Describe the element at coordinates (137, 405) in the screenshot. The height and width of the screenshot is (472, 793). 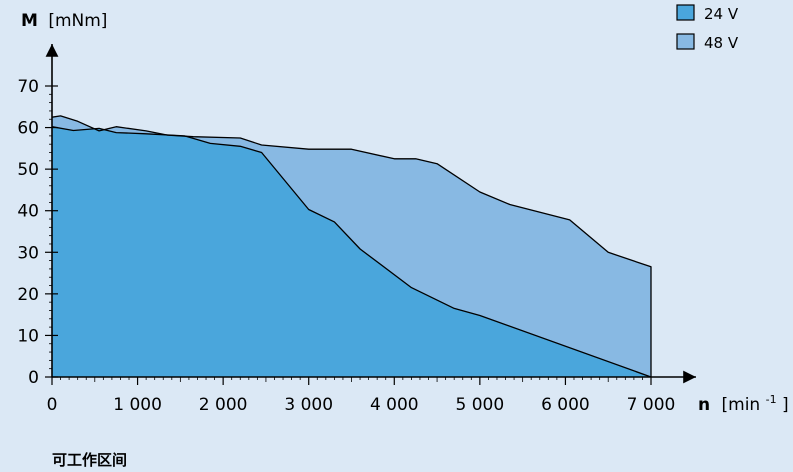
I see `x-tick-label: 1 000` at that location.